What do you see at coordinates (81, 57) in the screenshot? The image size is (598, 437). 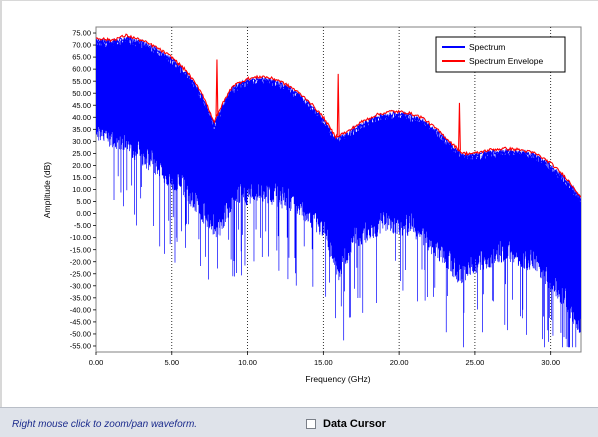 I see `y-tick-label: 65.00` at bounding box center [81, 57].